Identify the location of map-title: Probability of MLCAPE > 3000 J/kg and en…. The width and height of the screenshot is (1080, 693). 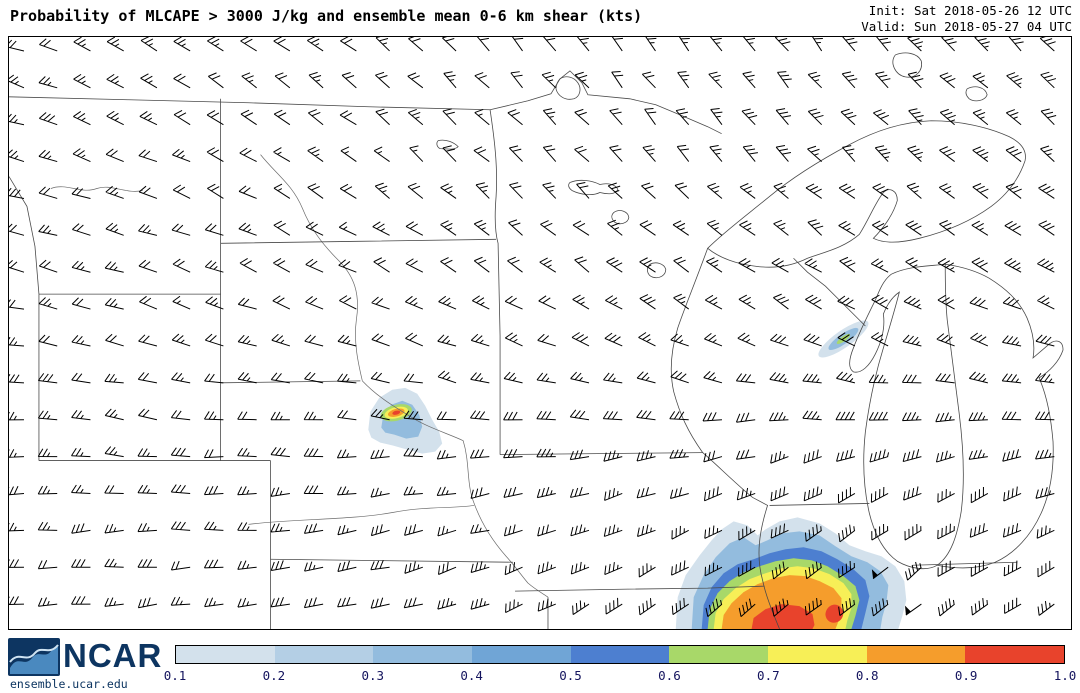
(326, 16).